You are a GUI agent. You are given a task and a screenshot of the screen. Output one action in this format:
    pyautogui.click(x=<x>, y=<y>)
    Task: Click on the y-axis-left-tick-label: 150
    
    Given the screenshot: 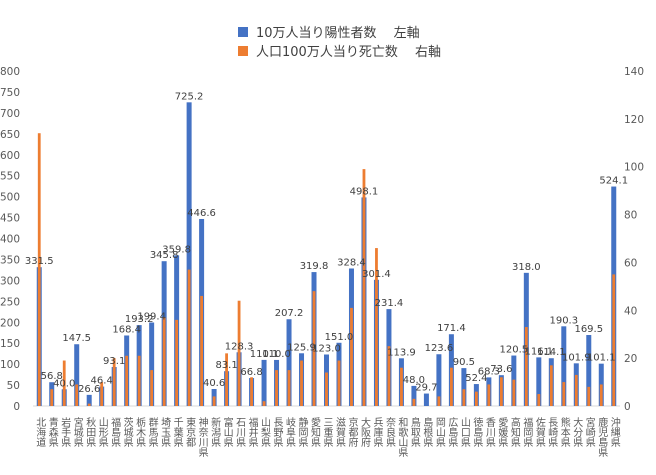 What is the action you would take?
    pyautogui.click(x=10, y=344)
    